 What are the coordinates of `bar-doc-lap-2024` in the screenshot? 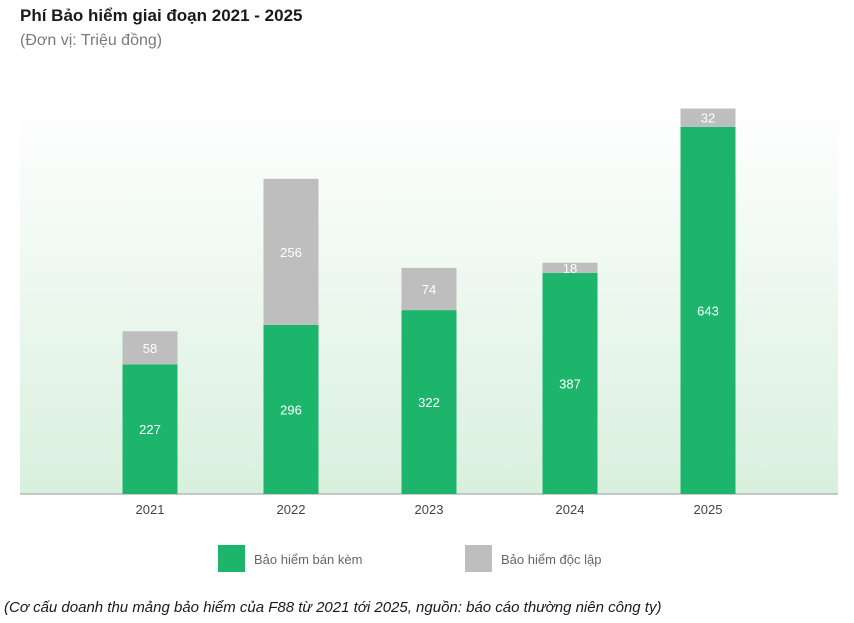 It's located at (570, 268).